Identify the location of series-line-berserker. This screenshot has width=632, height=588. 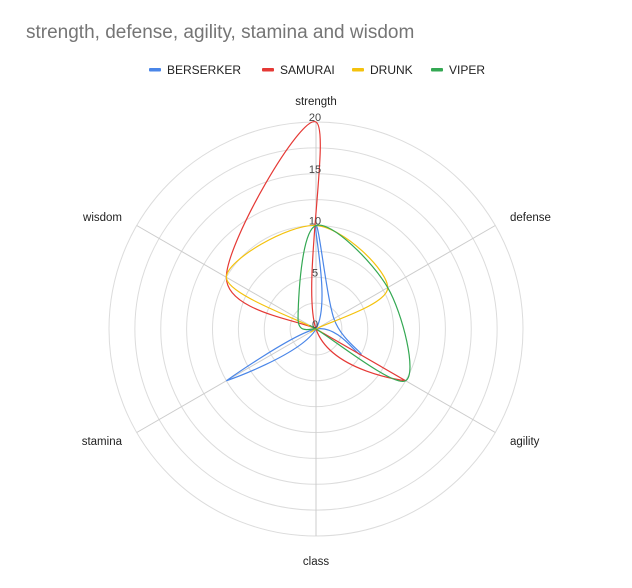
(294, 303).